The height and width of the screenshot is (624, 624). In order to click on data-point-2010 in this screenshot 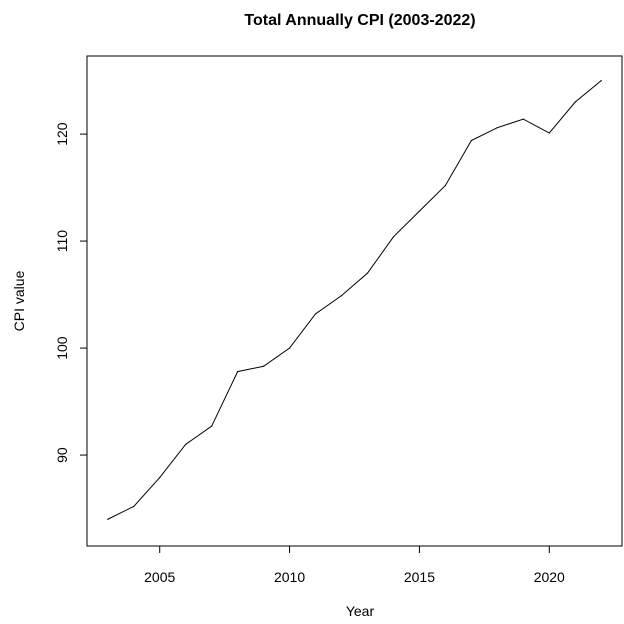, I will do `click(289, 348)`.